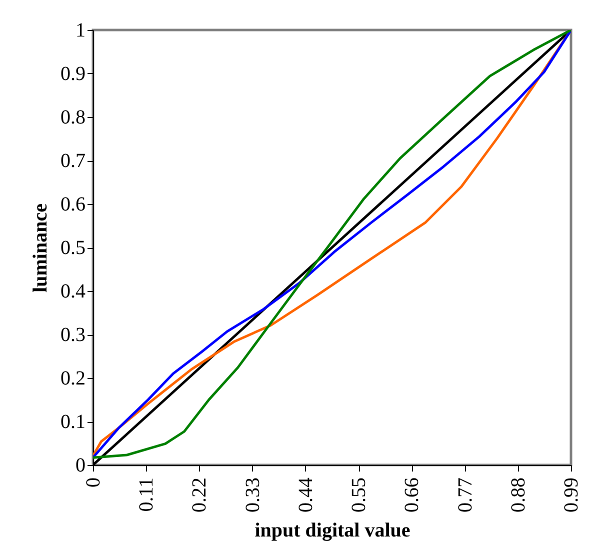  Describe the element at coordinates (73, 291) in the screenshot. I see `y-tick-label: 0.4` at that location.